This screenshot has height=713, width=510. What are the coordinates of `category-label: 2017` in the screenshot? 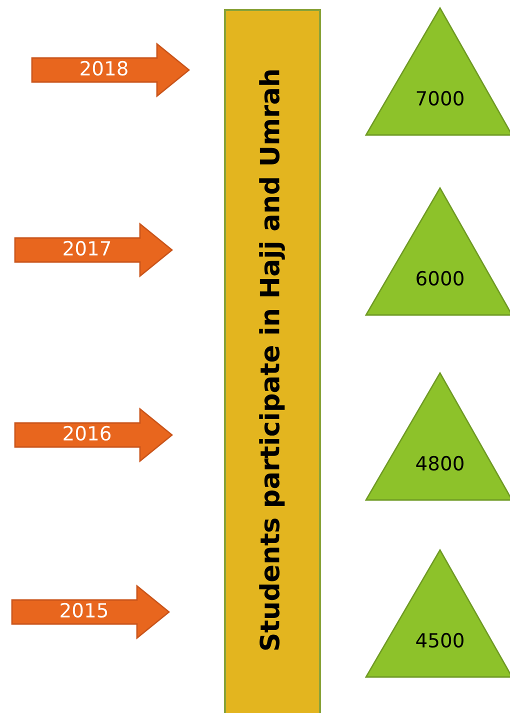 It's located at (87, 248).